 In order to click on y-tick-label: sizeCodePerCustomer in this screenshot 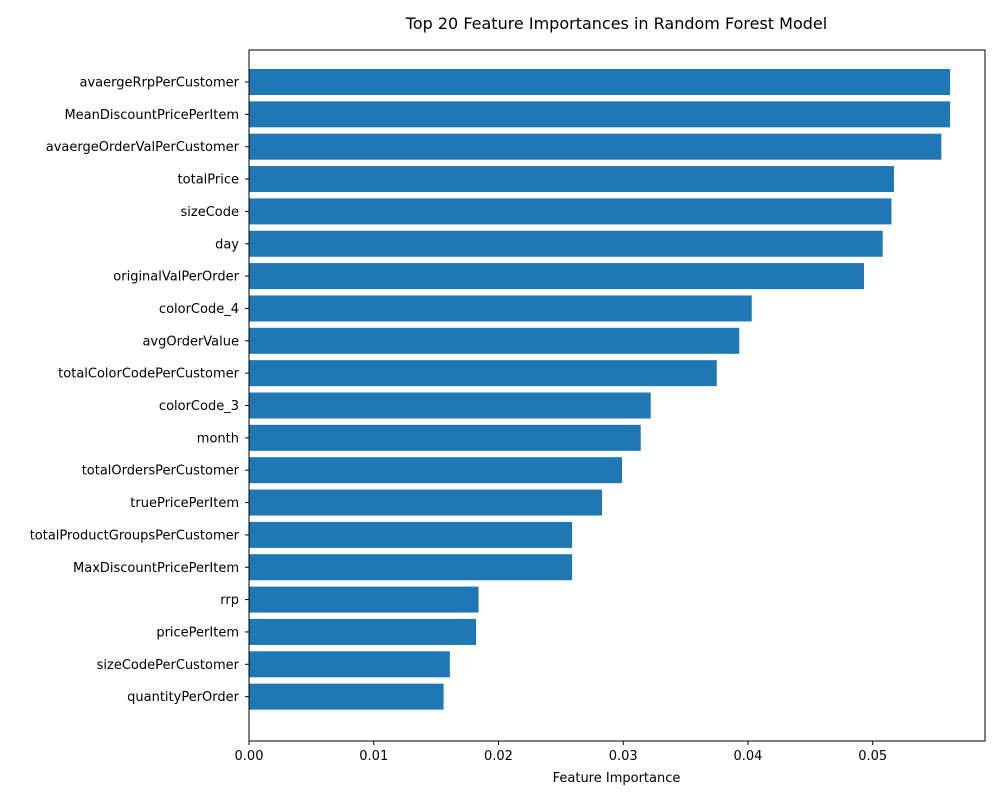, I will do `click(168, 665)`.